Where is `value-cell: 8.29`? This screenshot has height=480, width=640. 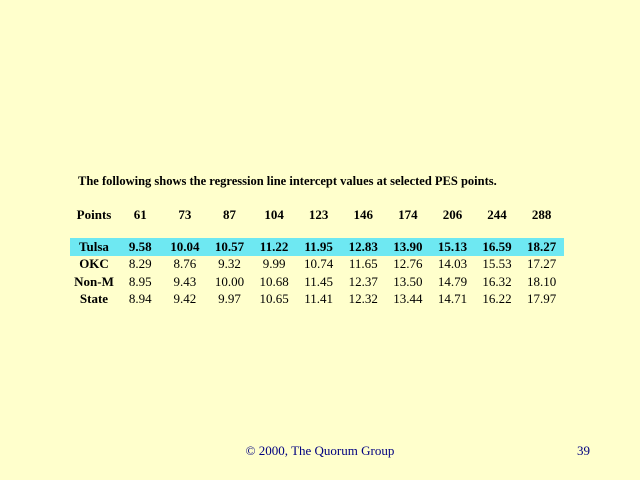
value-cell: 8.29 is located at coordinates (140, 264).